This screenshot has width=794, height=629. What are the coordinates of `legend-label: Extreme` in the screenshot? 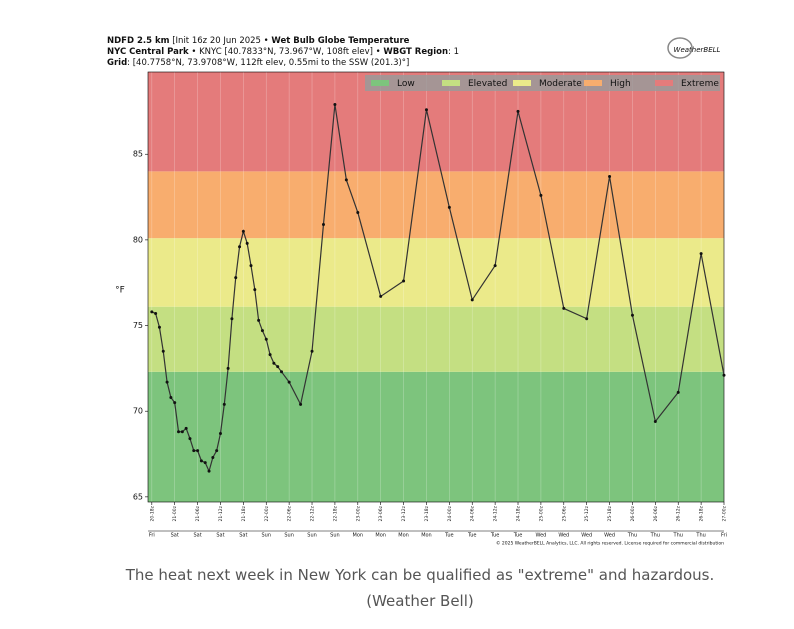 It's located at (700, 84).